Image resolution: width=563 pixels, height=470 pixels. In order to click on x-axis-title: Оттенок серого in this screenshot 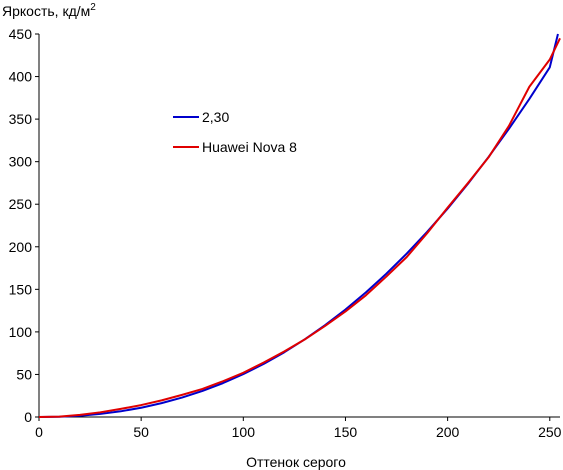, I will do `click(296, 462)`.